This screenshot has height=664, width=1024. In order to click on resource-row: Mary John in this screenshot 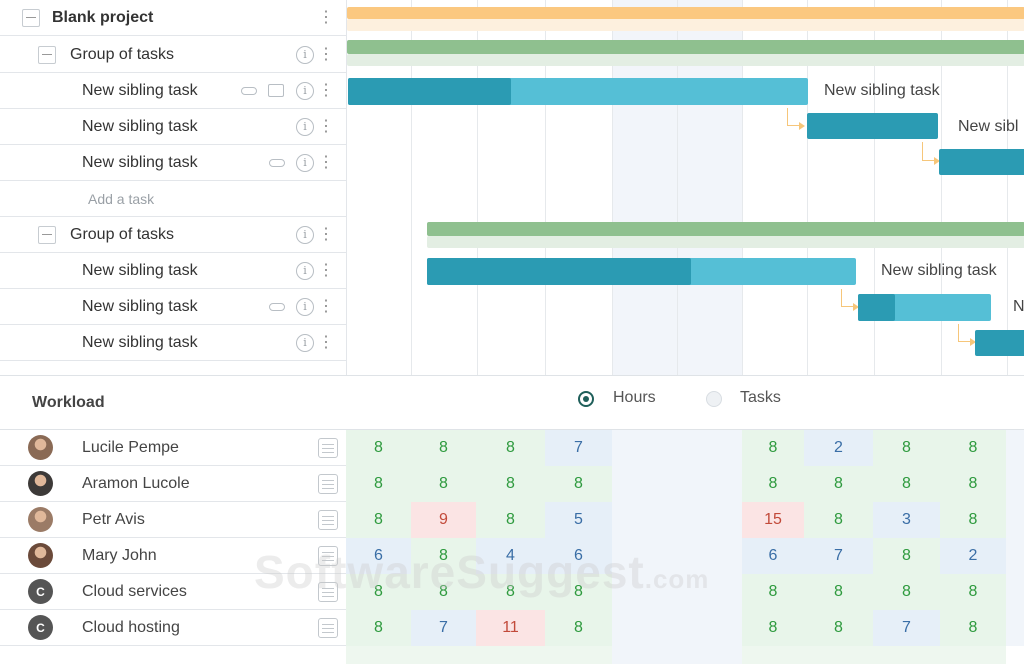, I will do `click(173, 556)`.